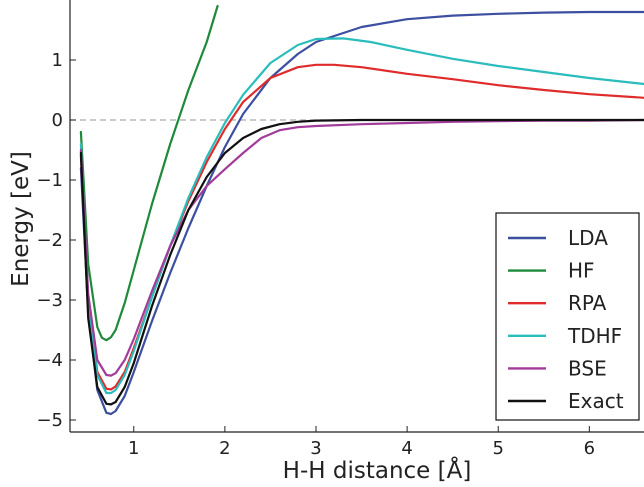 Image resolution: width=644 pixels, height=487 pixels. What do you see at coordinates (21, 219) in the screenshot?
I see `y-axis-label: Energy [eV]` at bounding box center [21, 219].